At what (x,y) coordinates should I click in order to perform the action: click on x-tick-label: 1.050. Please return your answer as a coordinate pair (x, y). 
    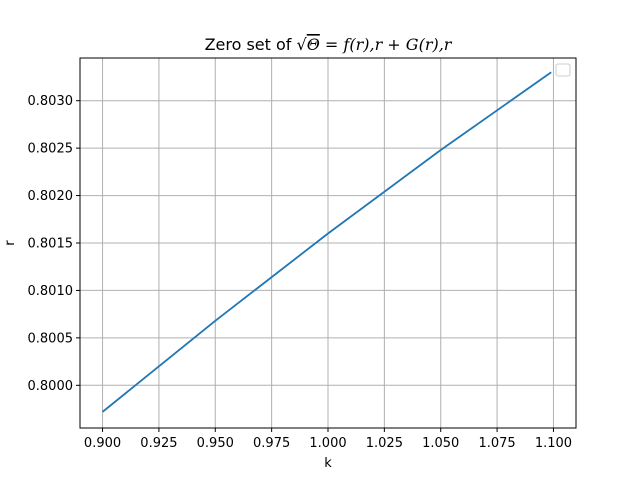
    Looking at the image, I should click on (440, 443).